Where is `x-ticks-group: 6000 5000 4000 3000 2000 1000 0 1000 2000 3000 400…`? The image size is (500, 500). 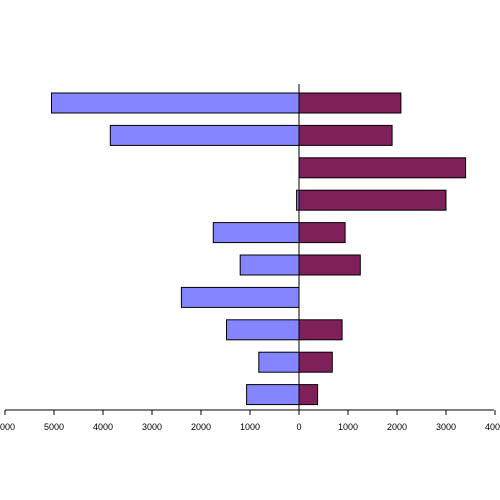 x-ticks-group: 6000 5000 4000 3000 2000 1000 0 1000 2000 3000 400… is located at coordinates (250, 421).